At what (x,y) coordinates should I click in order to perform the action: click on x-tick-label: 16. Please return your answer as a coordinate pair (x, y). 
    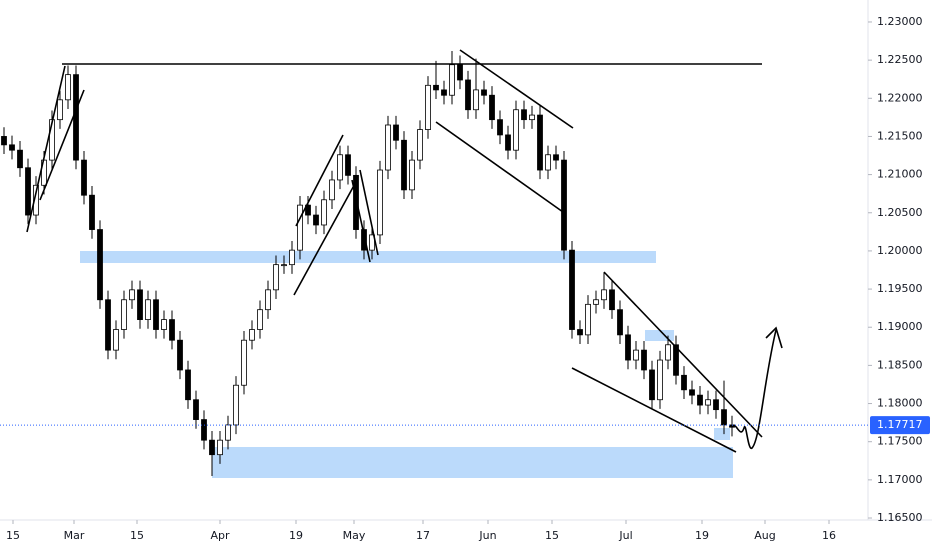
    Looking at the image, I should click on (829, 535).